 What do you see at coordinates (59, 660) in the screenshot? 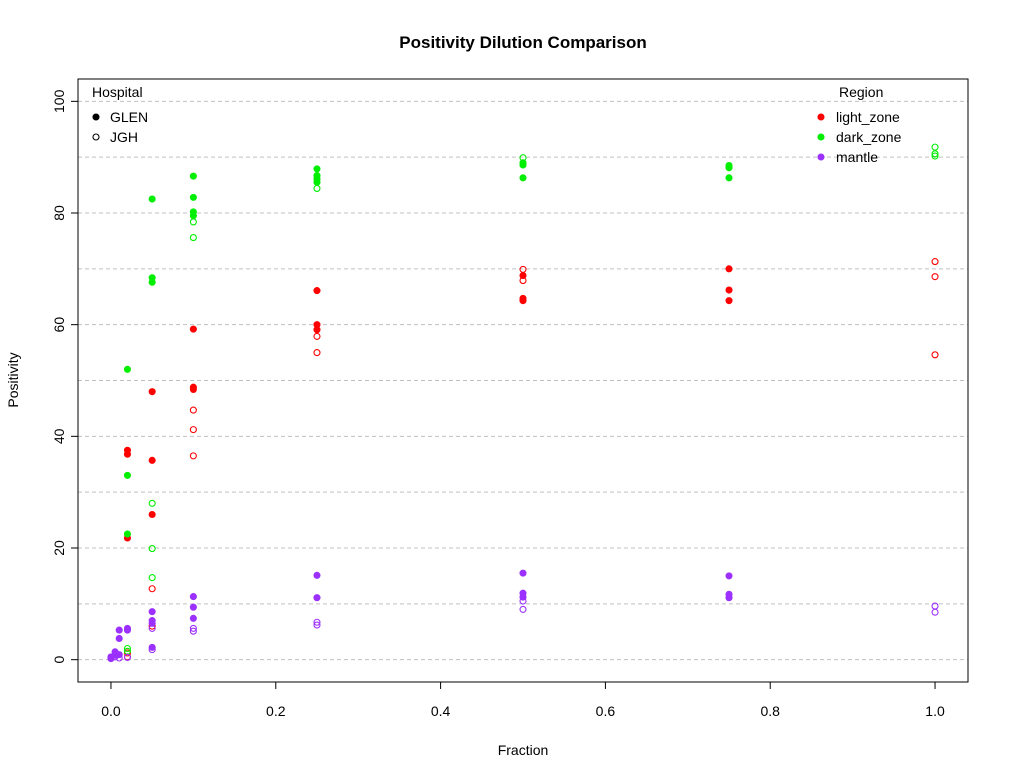
I see `y-tick-label: 0` at bounding box center [59, 660].